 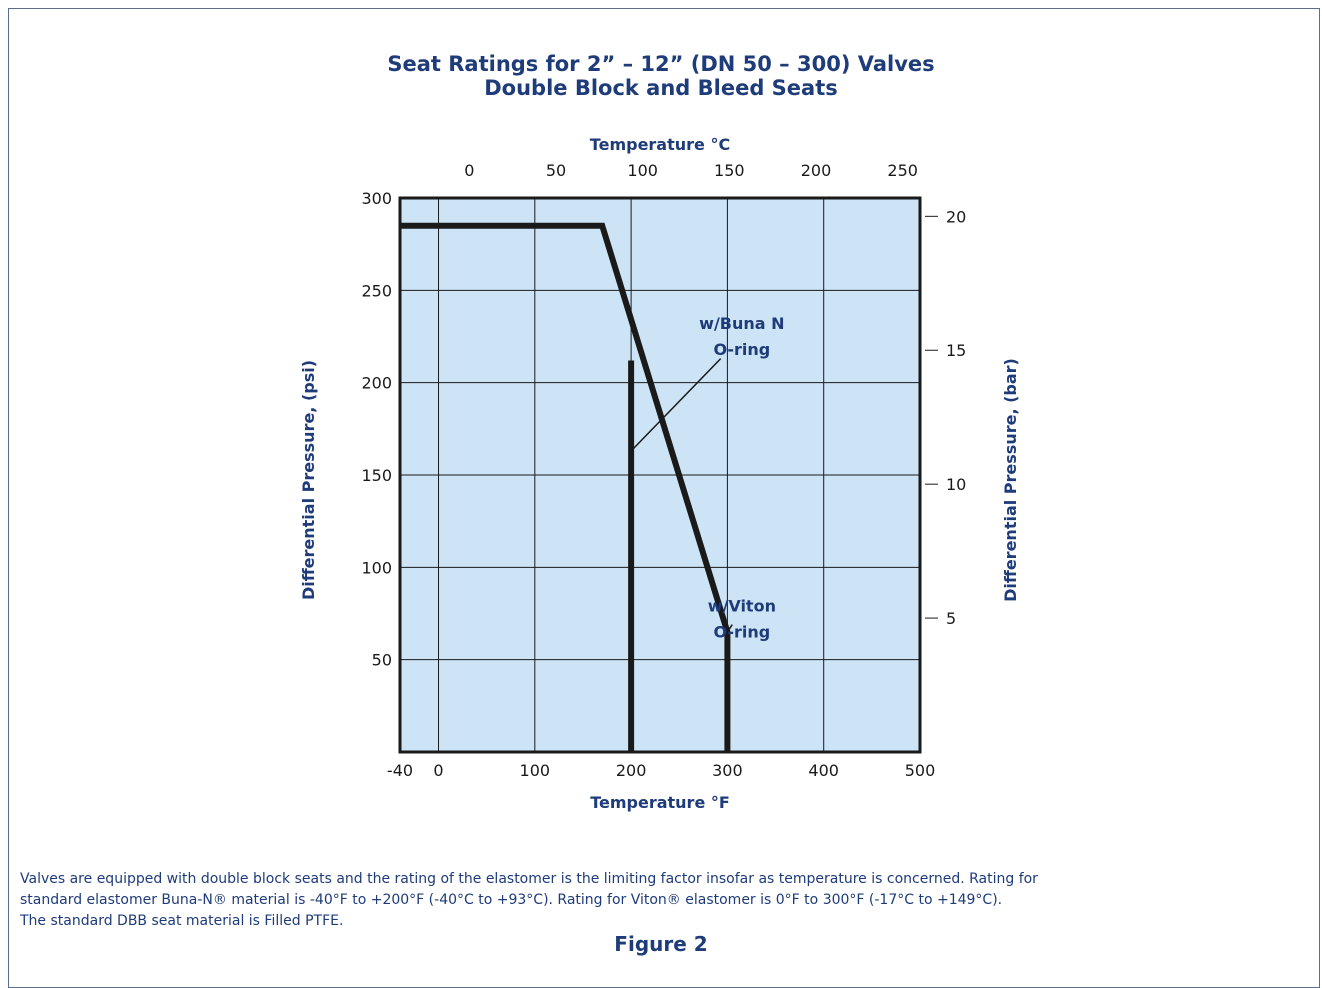 What do you see at coordinates (956, 484) in the screenshot?
I see `right-tick-label: 10` at bounding box center [956, 484].